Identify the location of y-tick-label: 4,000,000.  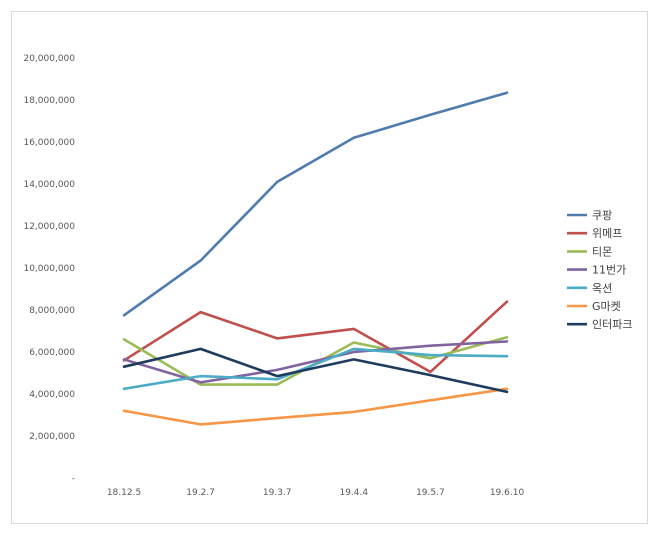
(52, 395).